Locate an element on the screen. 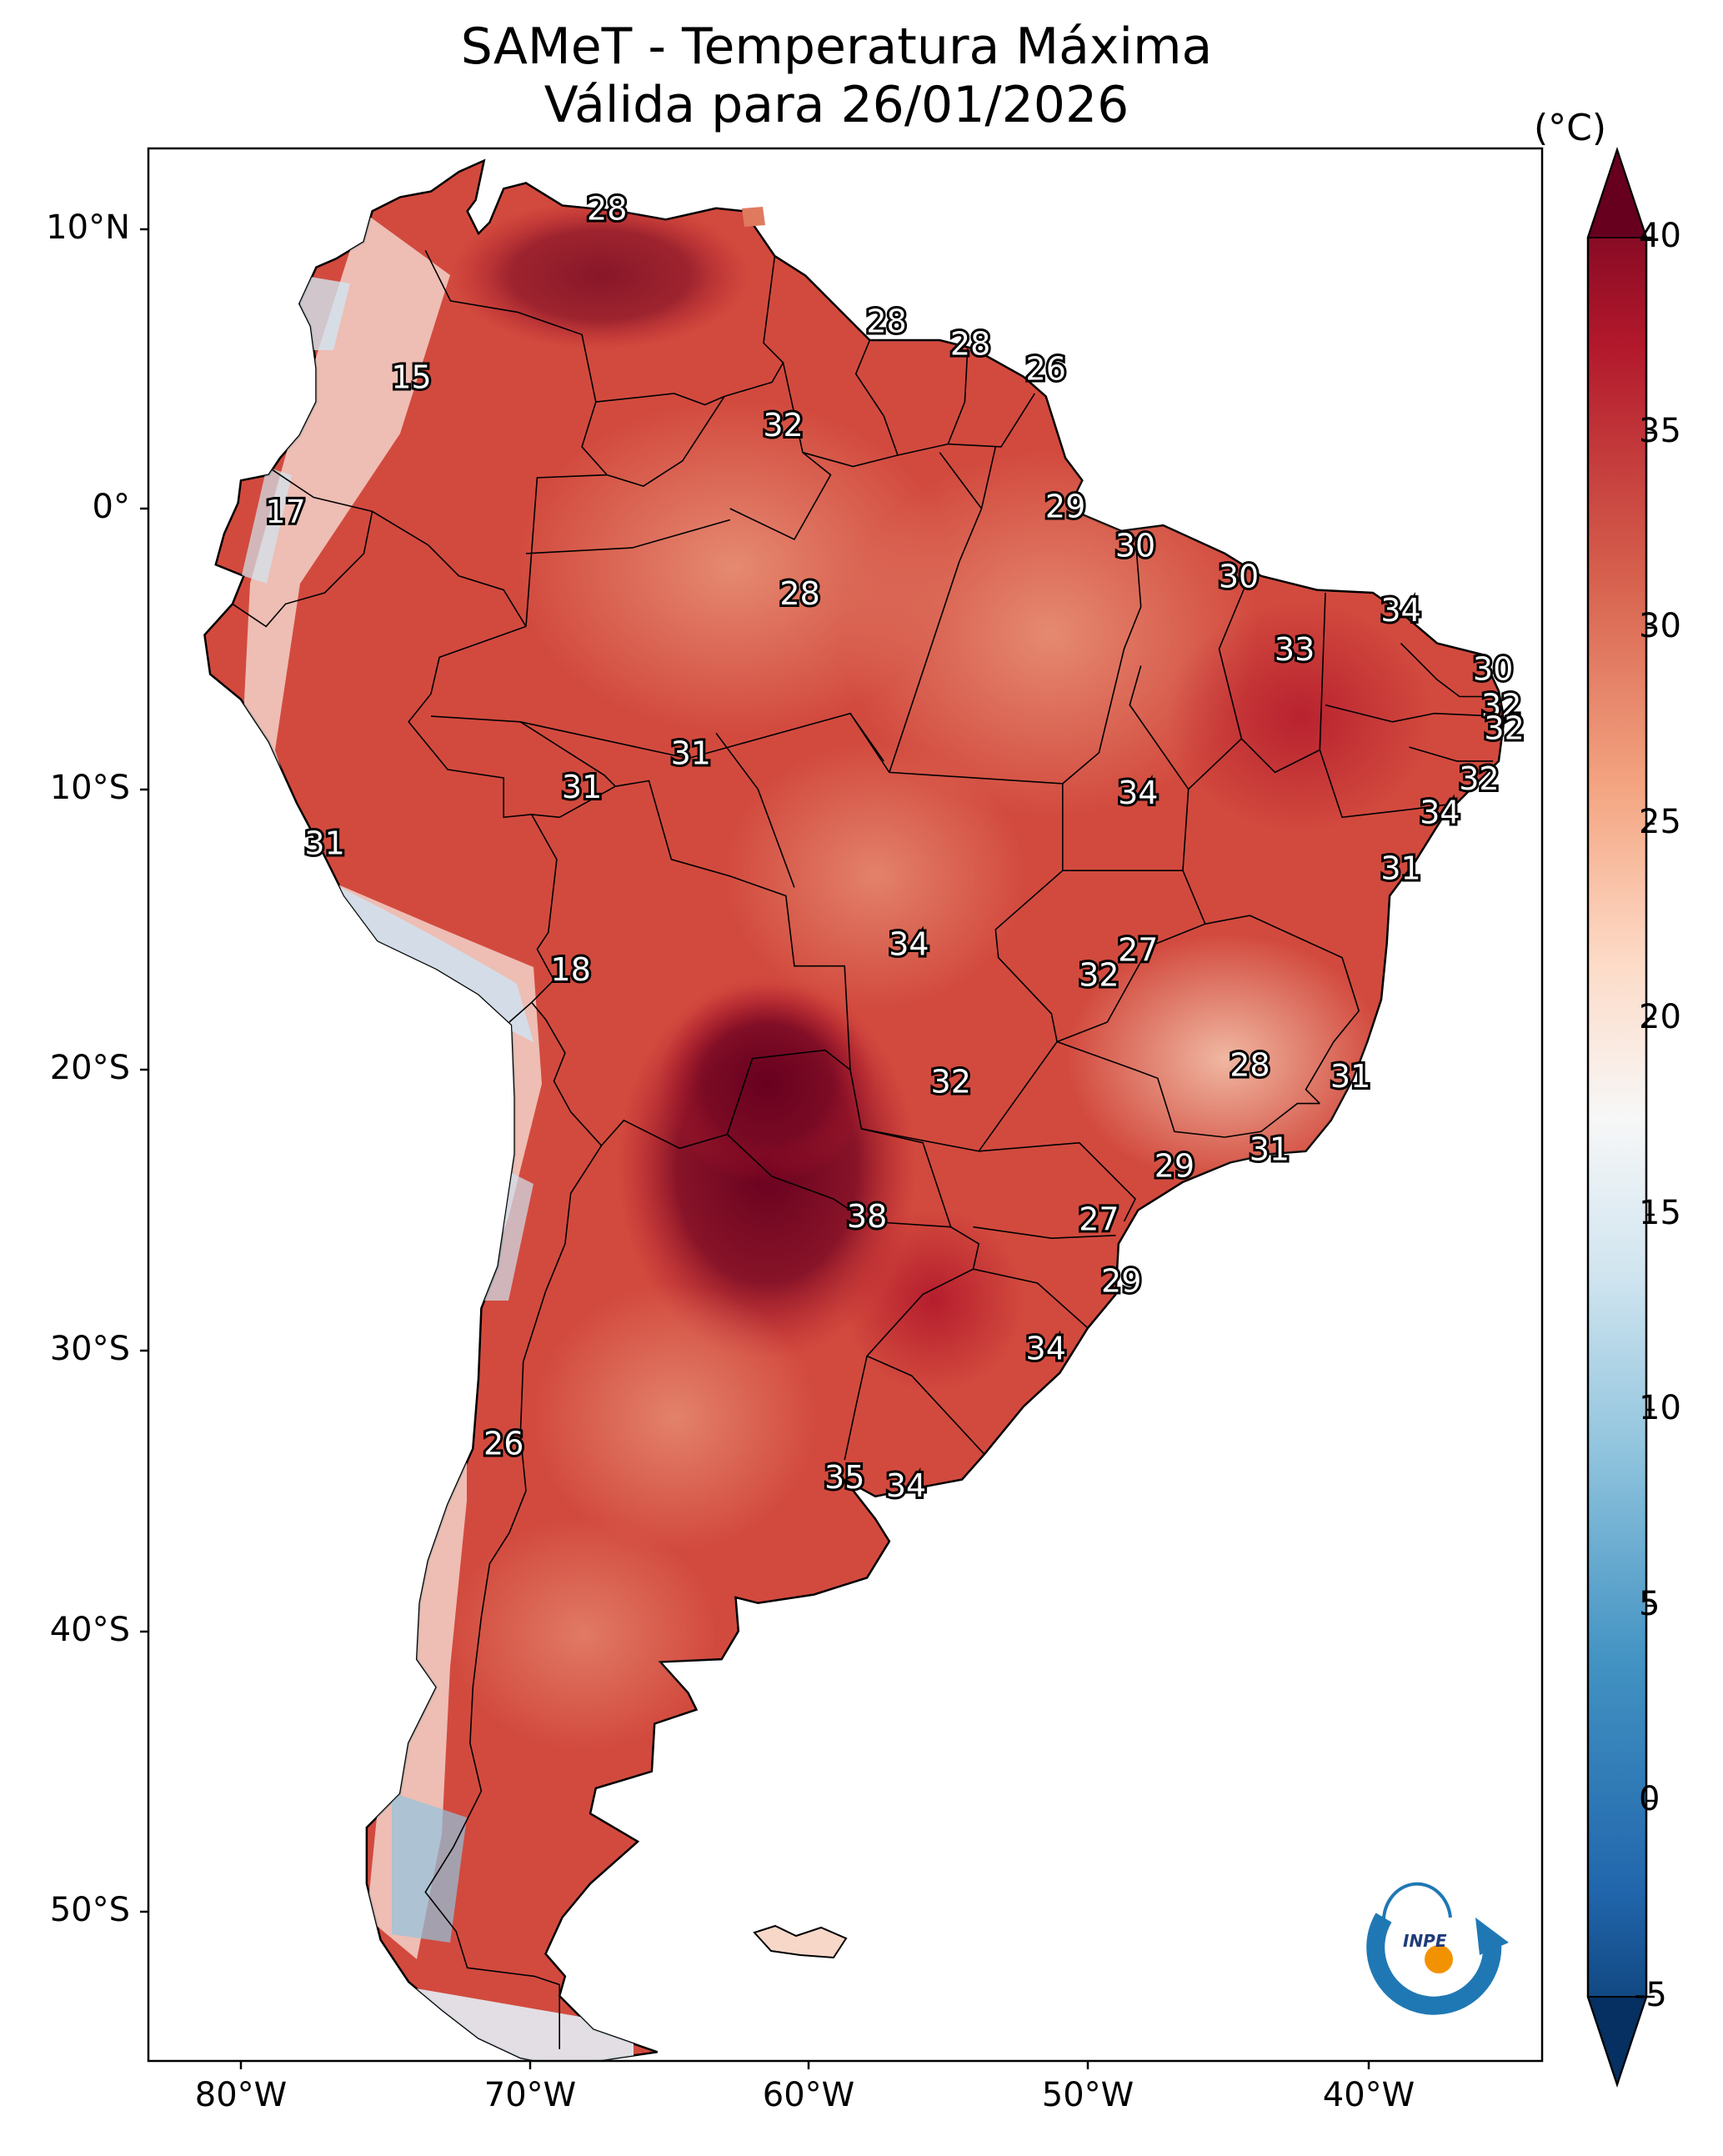 The width and height of the screenshot is (1723, 2156). trinidad-island is located at coordinates (753, 217).